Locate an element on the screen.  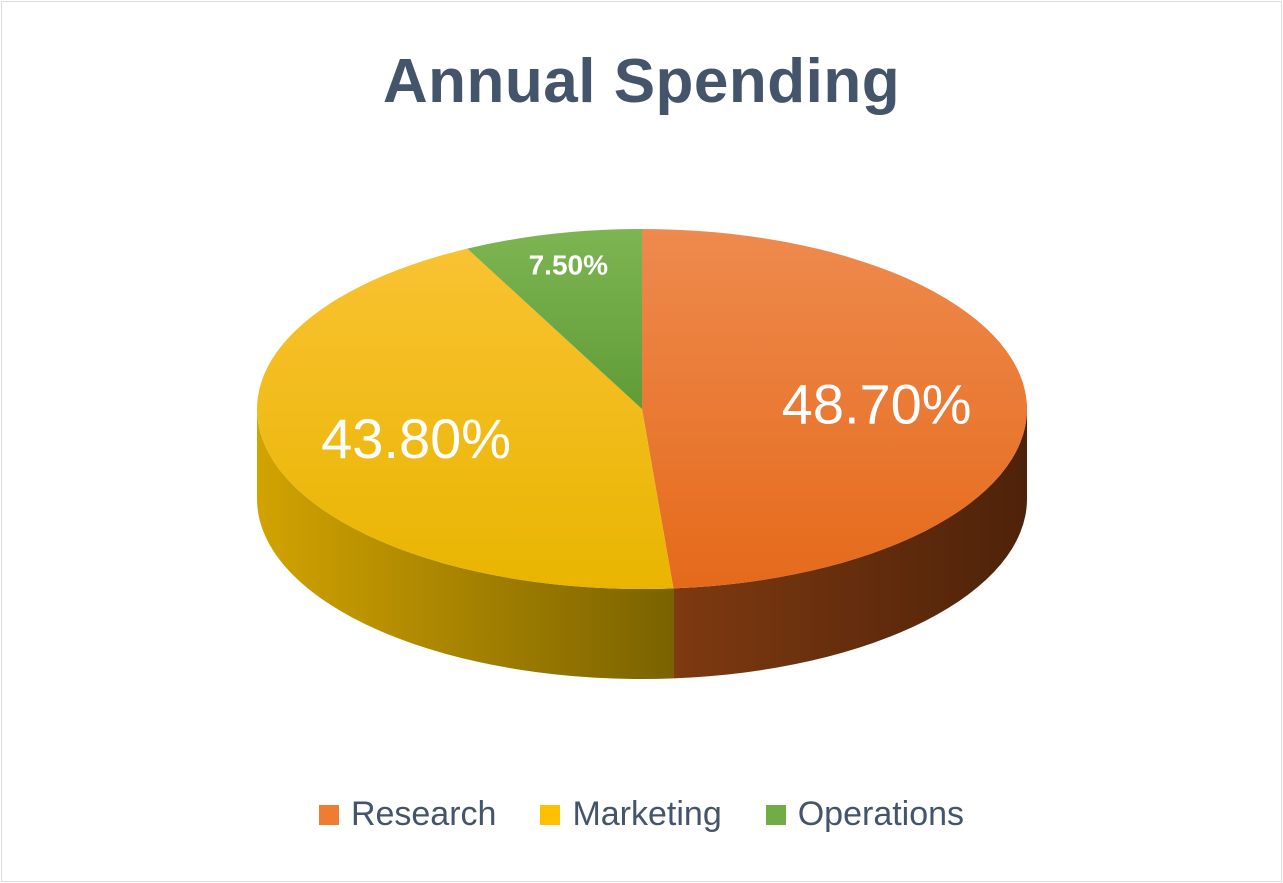
data-label-marketing: 43.80% is located at coordinates (416, 438).